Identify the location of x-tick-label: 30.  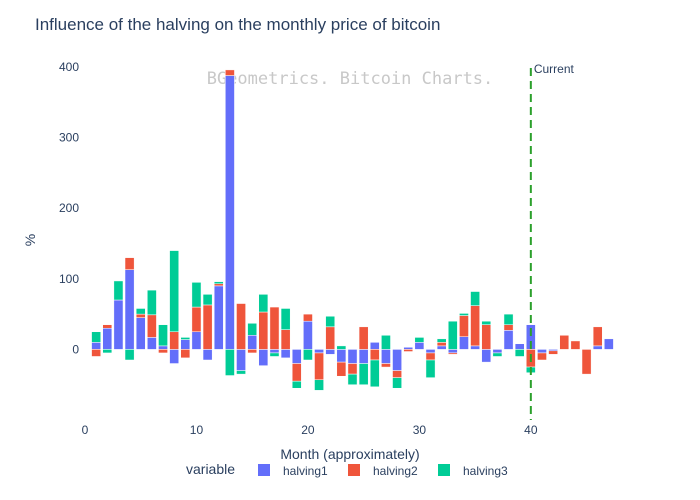
(420, 430).